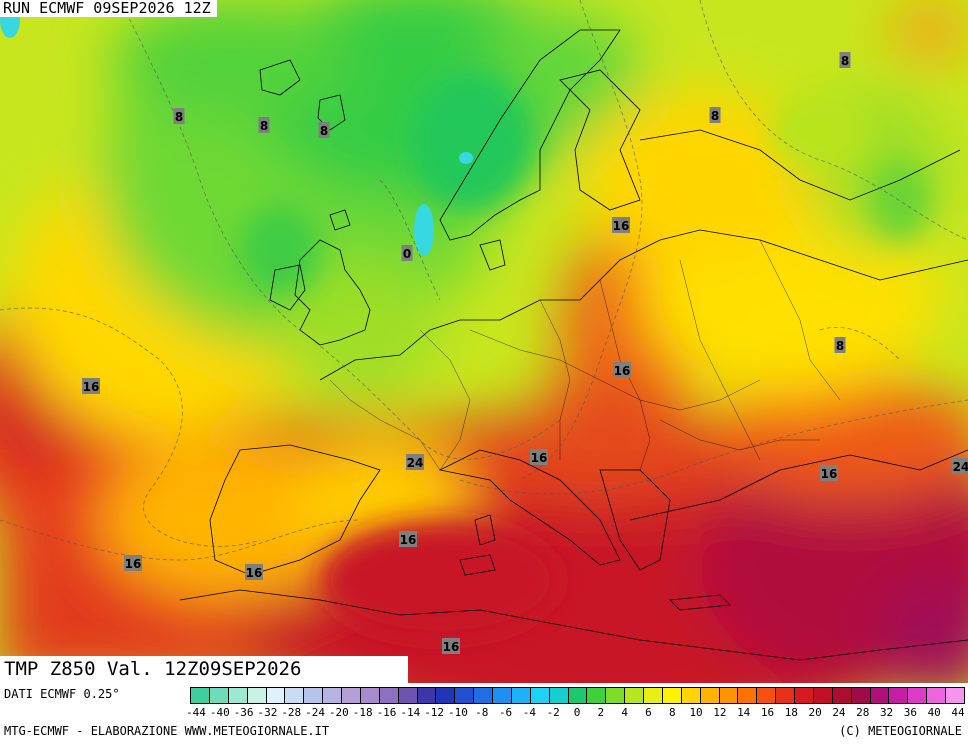 This screenshot has height=745, width=968. I want to click on data-source-label: DATI ECMWF 0.25°, so click(62, 694).